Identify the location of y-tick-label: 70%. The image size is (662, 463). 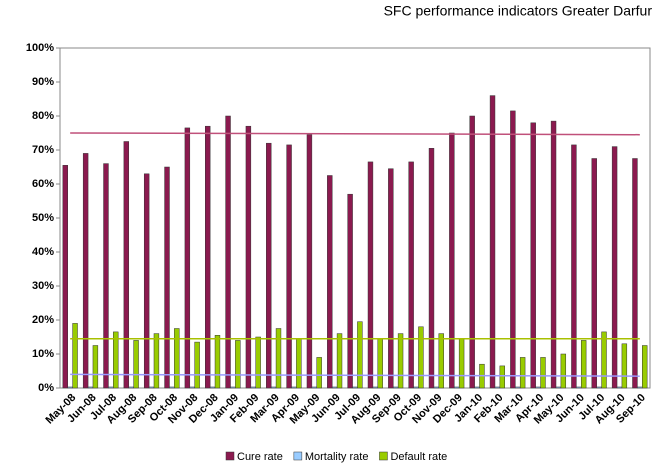
(43, 150).